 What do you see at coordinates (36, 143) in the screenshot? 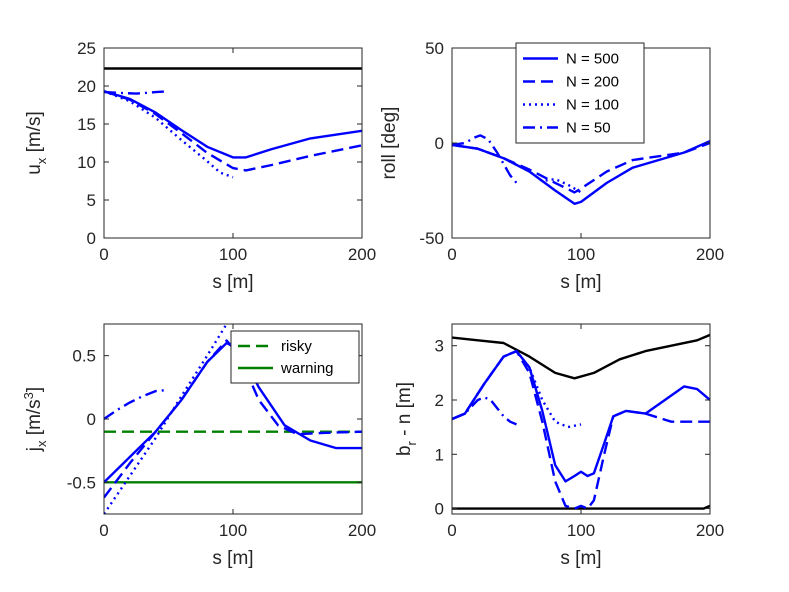
I see `y-axis-label: ux [m/s]` at bounding box center [36, 143].